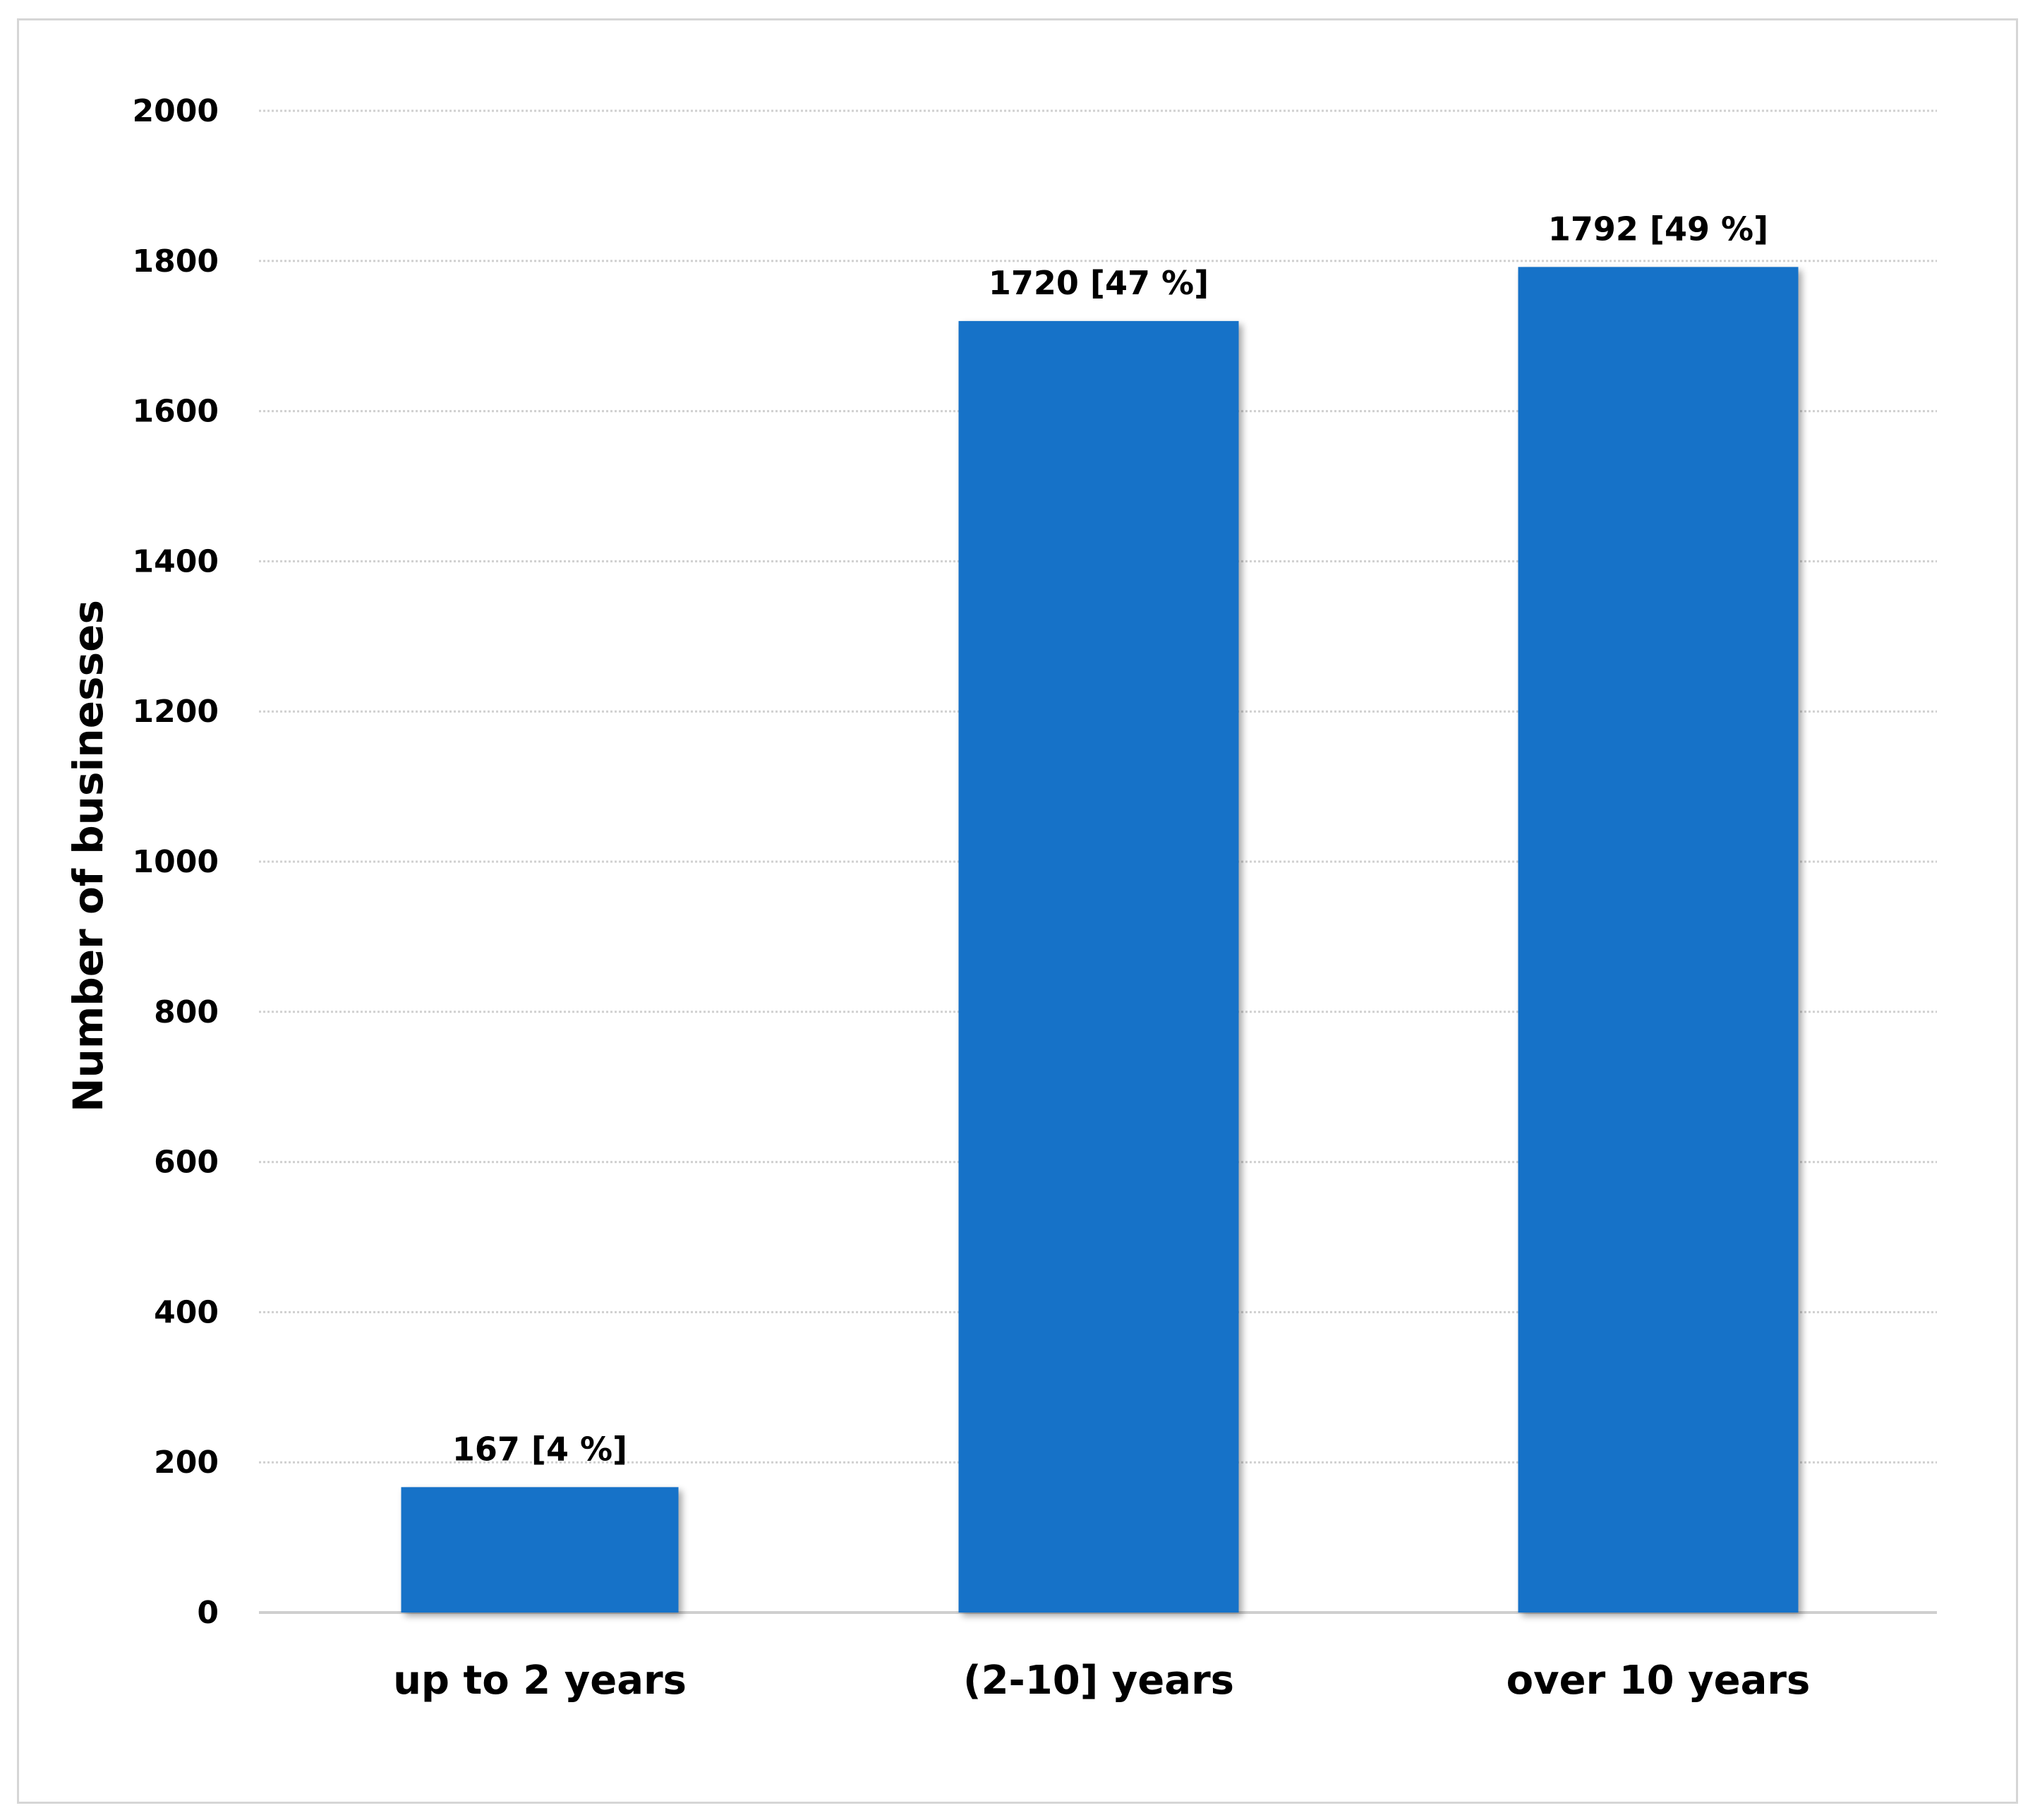  Describe the element at coordinates (176, 561) in the screenshot. I see `y-tick-label: 1400` at that location.